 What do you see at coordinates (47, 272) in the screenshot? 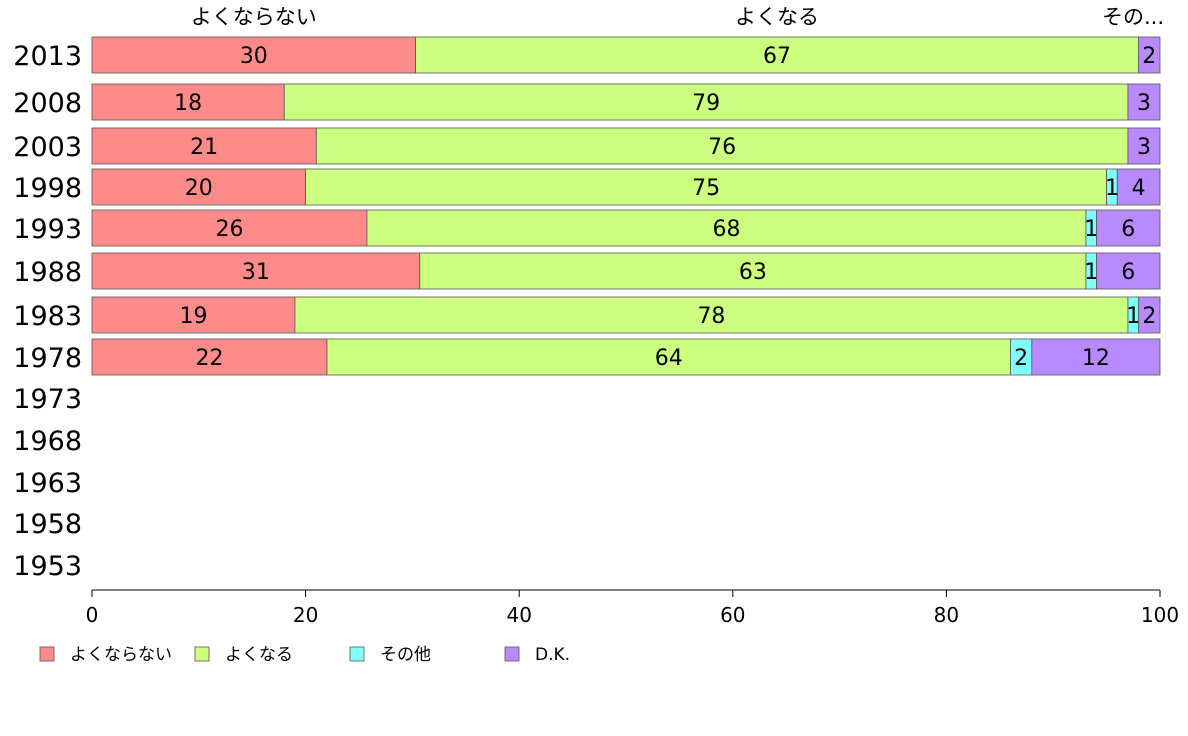
I see `year-label: 1988` at bounding box center [47, 272].